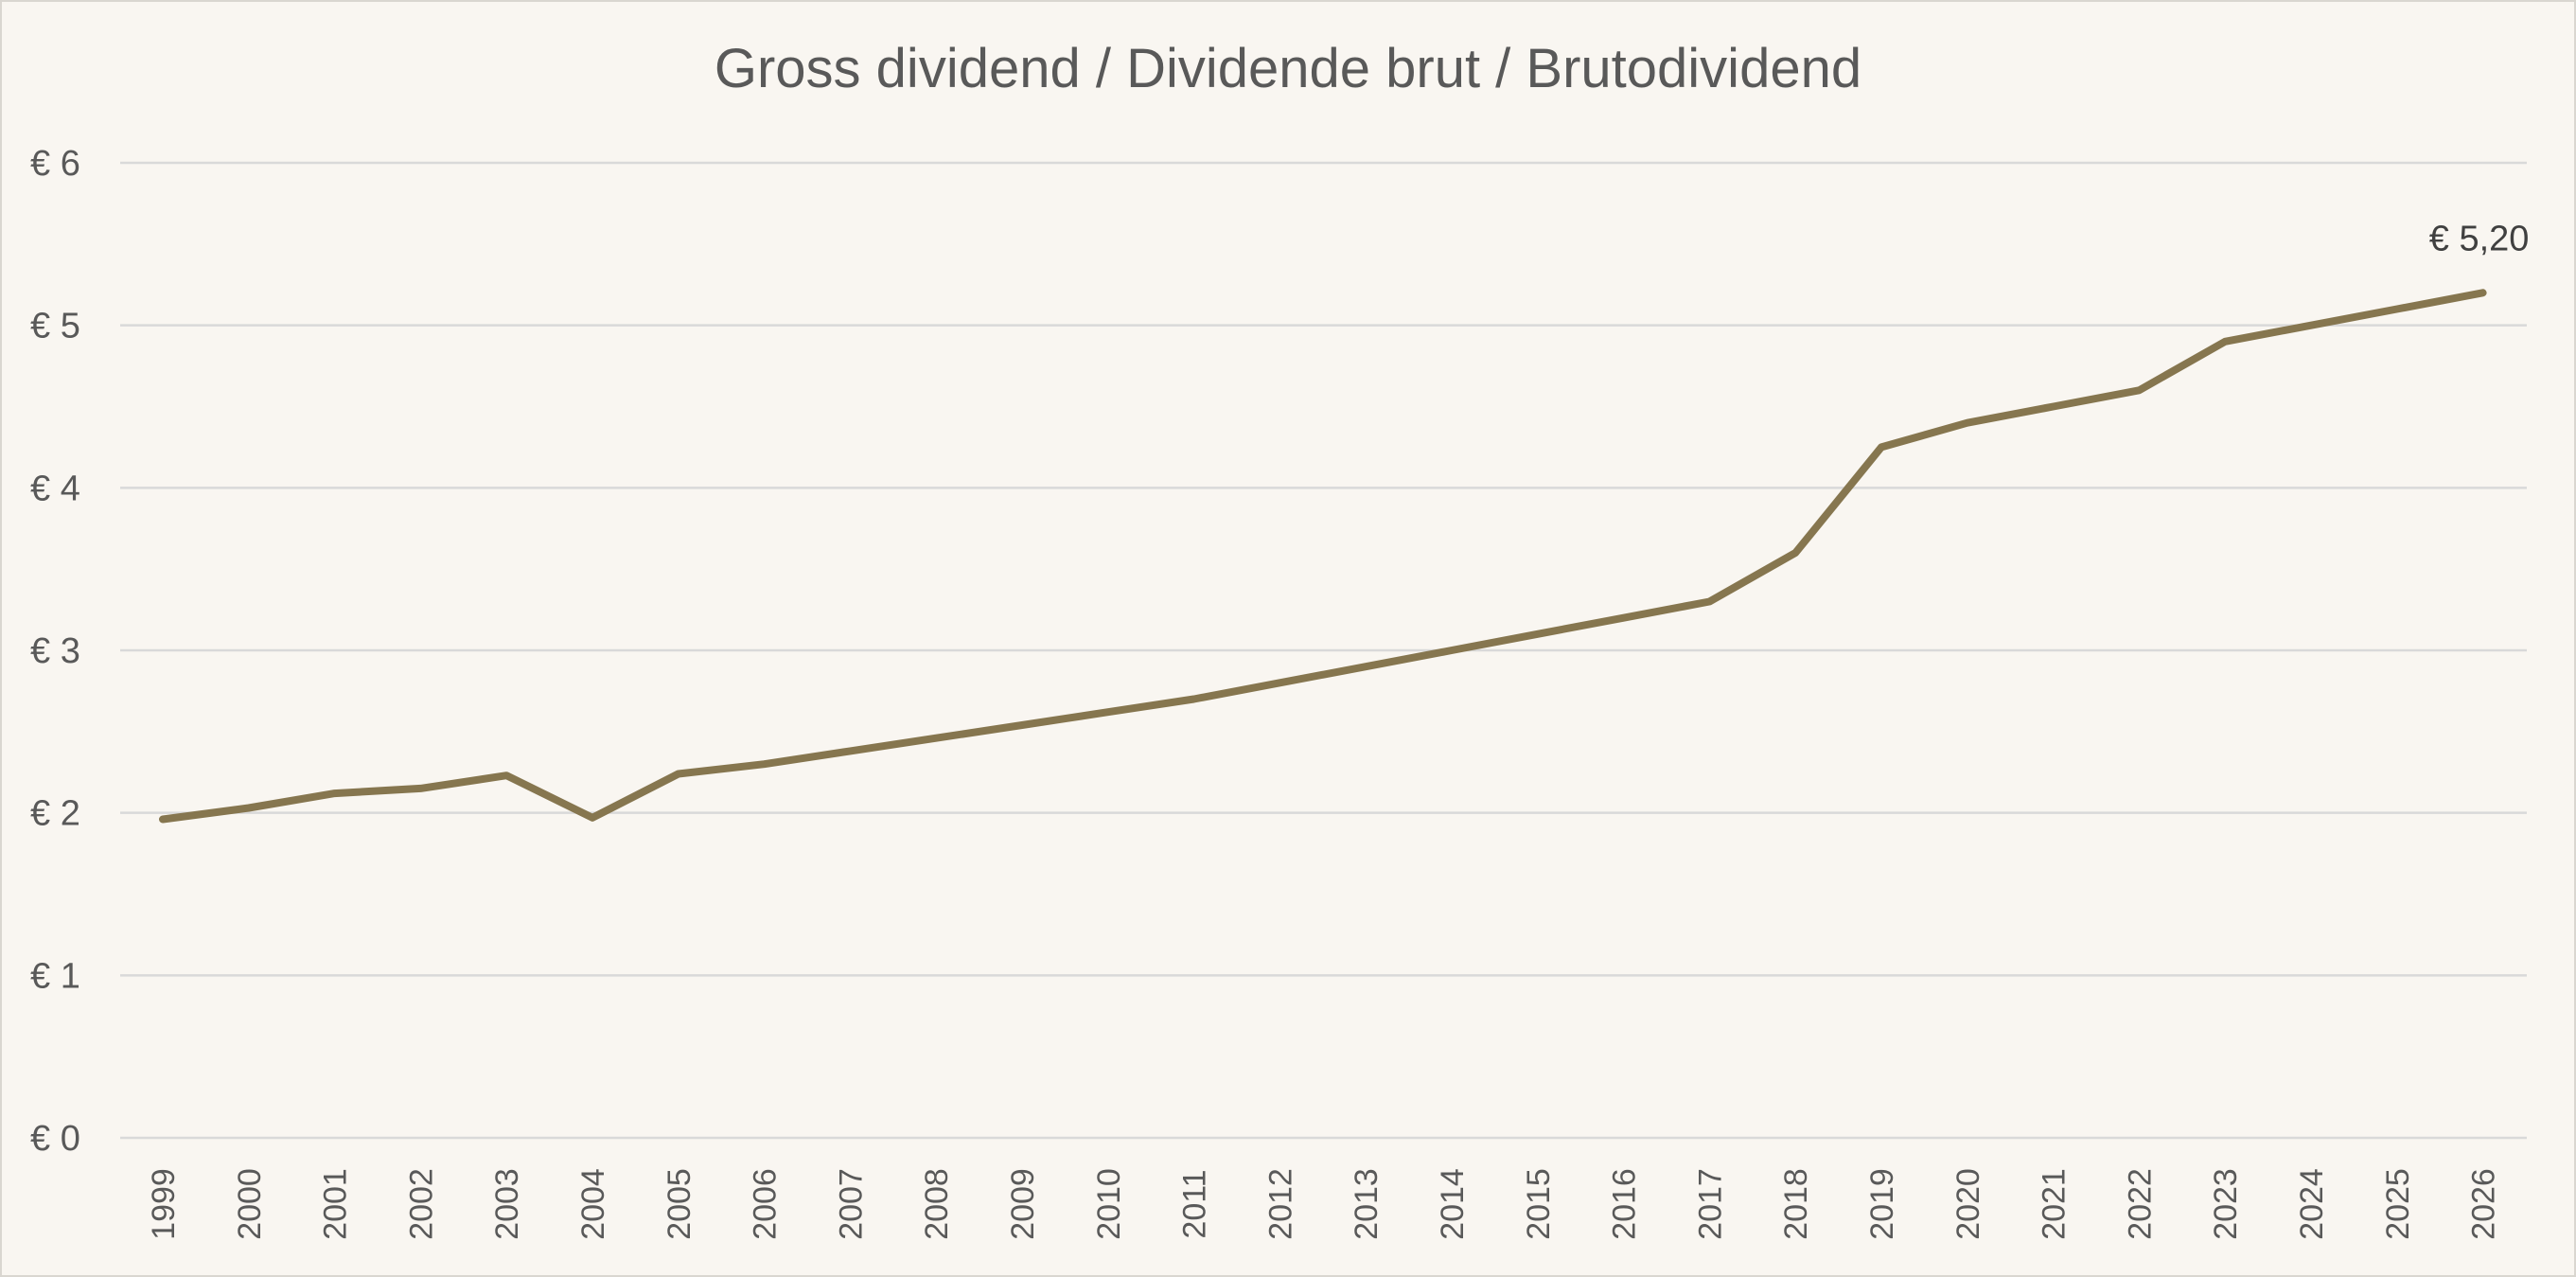 The image size is (2576, 1277). Describe the element at coordinates (1109, 1204) in the screenshot. I see `x-tick-label: 2010` at that location.